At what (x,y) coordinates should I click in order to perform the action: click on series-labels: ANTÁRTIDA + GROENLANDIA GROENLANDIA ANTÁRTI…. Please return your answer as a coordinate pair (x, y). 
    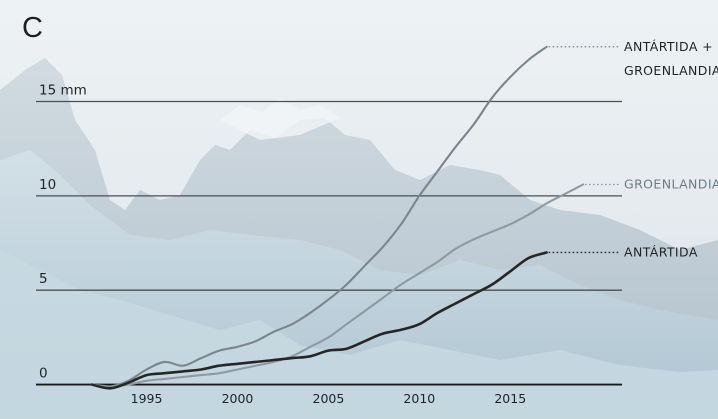
    Looking at the image, I should click on (633, 149).